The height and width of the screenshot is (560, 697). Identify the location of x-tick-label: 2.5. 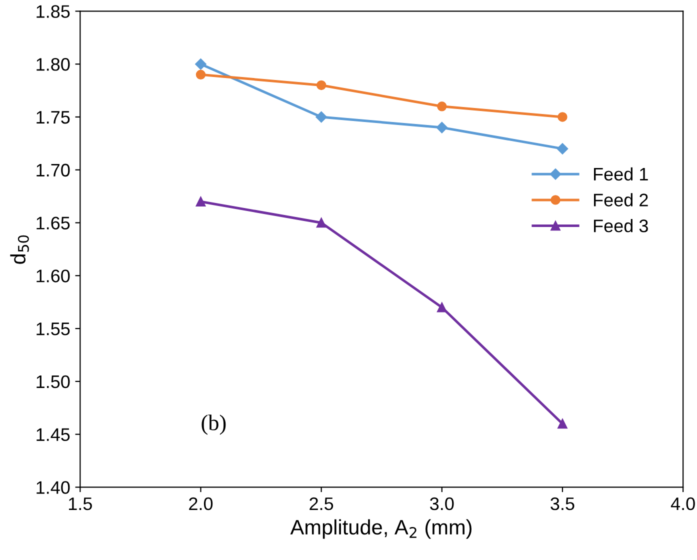
(322, 503).